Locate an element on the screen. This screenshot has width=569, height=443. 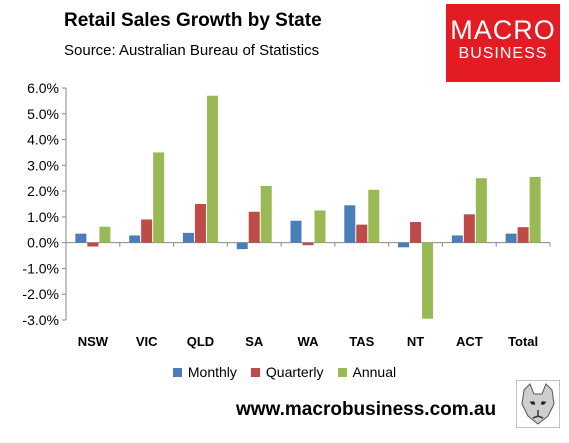
bar-quarterly-nt is located at coordinates (416, 232).